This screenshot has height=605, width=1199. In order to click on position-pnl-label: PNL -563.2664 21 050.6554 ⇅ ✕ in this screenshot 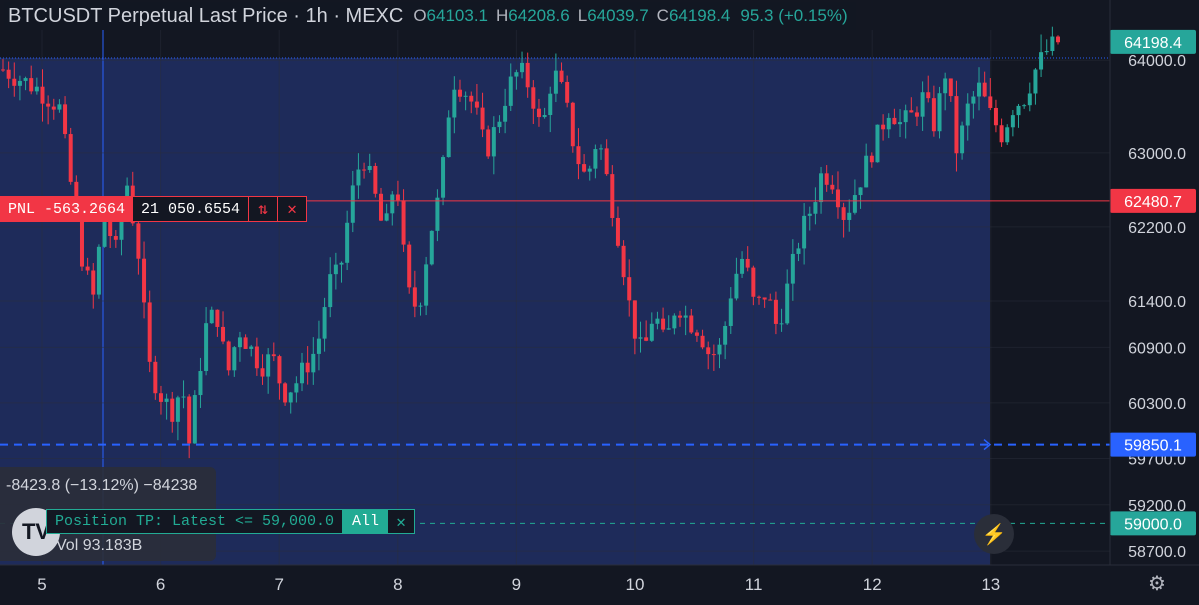, I will do `click(154, 209)`.